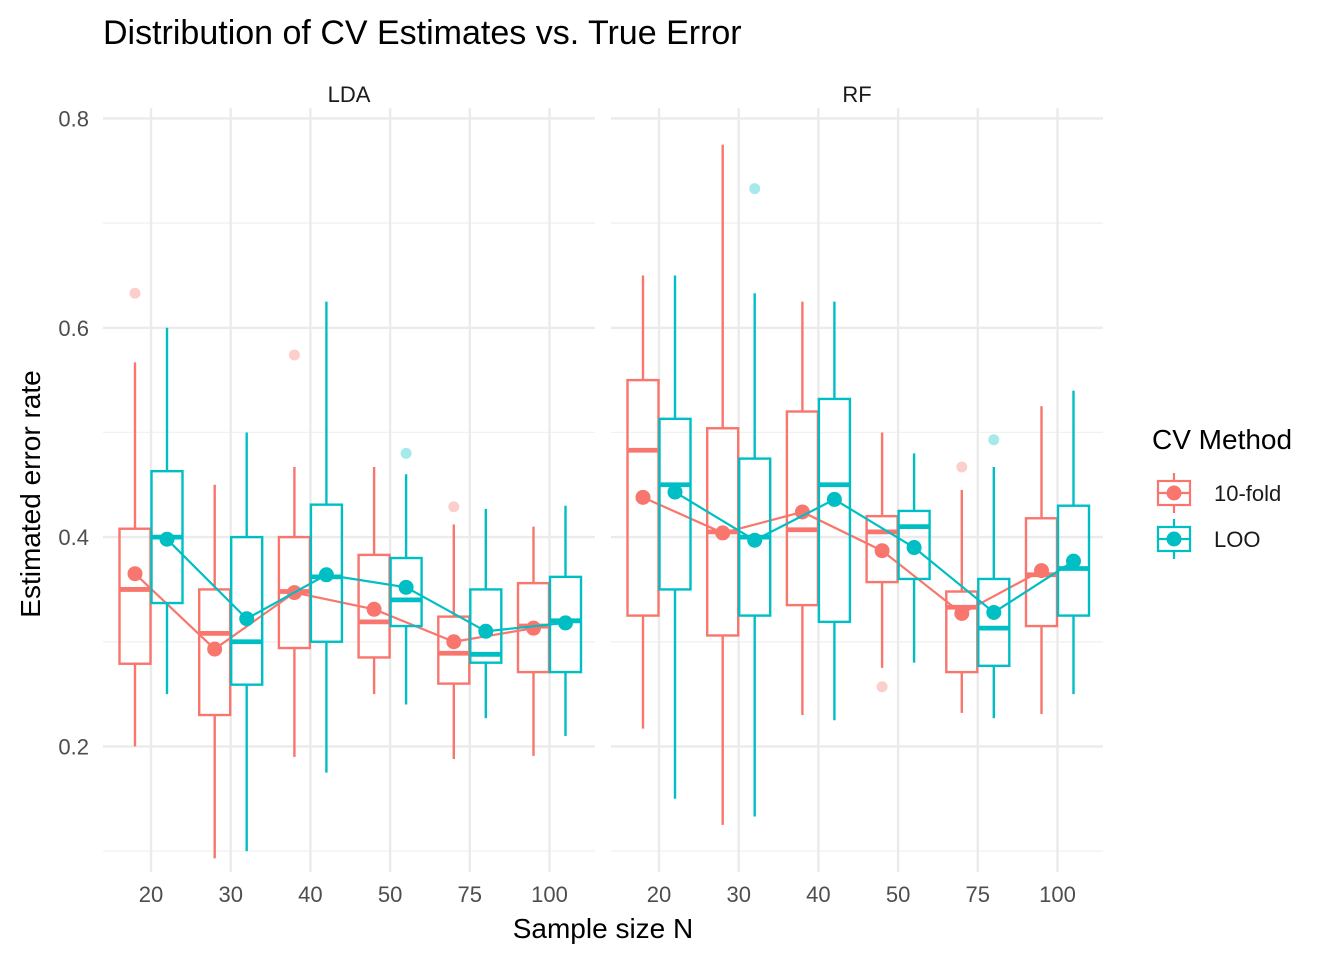 This screenshot has height=965, width=1344. Describe the element at coordinates (603, 928) in the screenshot. I see `x-axis-title: Sample size N` at that location.